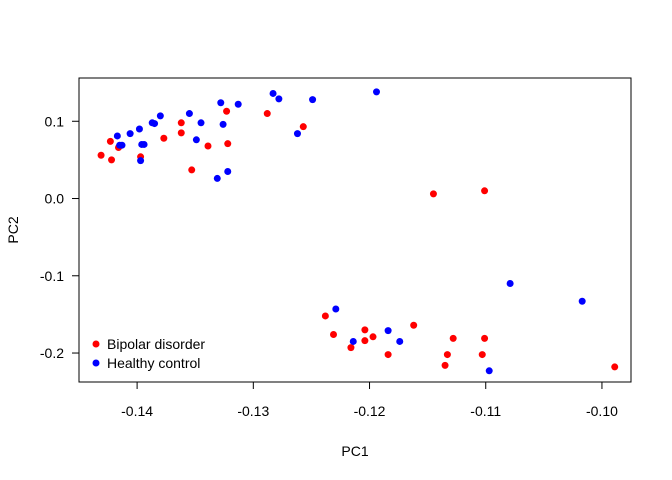 This screenshot has width=672, height=480. What do you see at coordinates (60, 237) in the screenshot?
I see `y-axis: -0.2 -0.1 0.0 0.1` at bounding box center [60, 237].